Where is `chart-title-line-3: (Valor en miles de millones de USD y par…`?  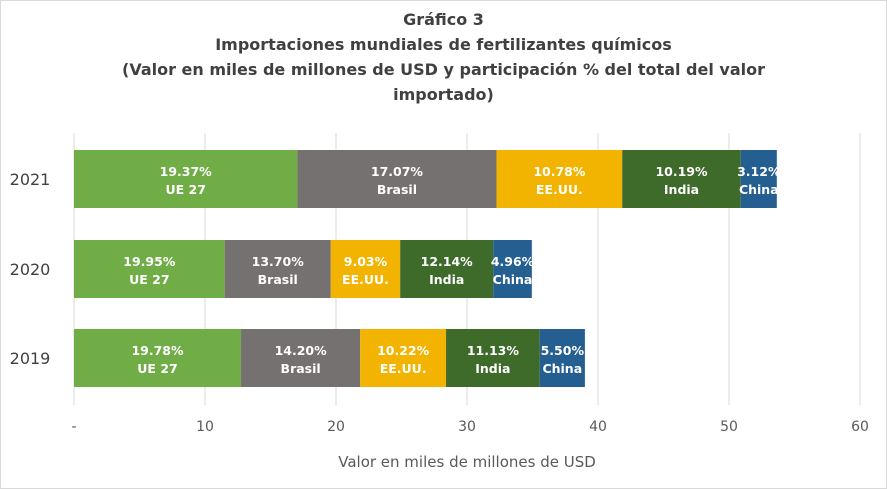
chart-title-line-3: (Valor en miles de millones de USD y par… is located at coordinates (443, 69).